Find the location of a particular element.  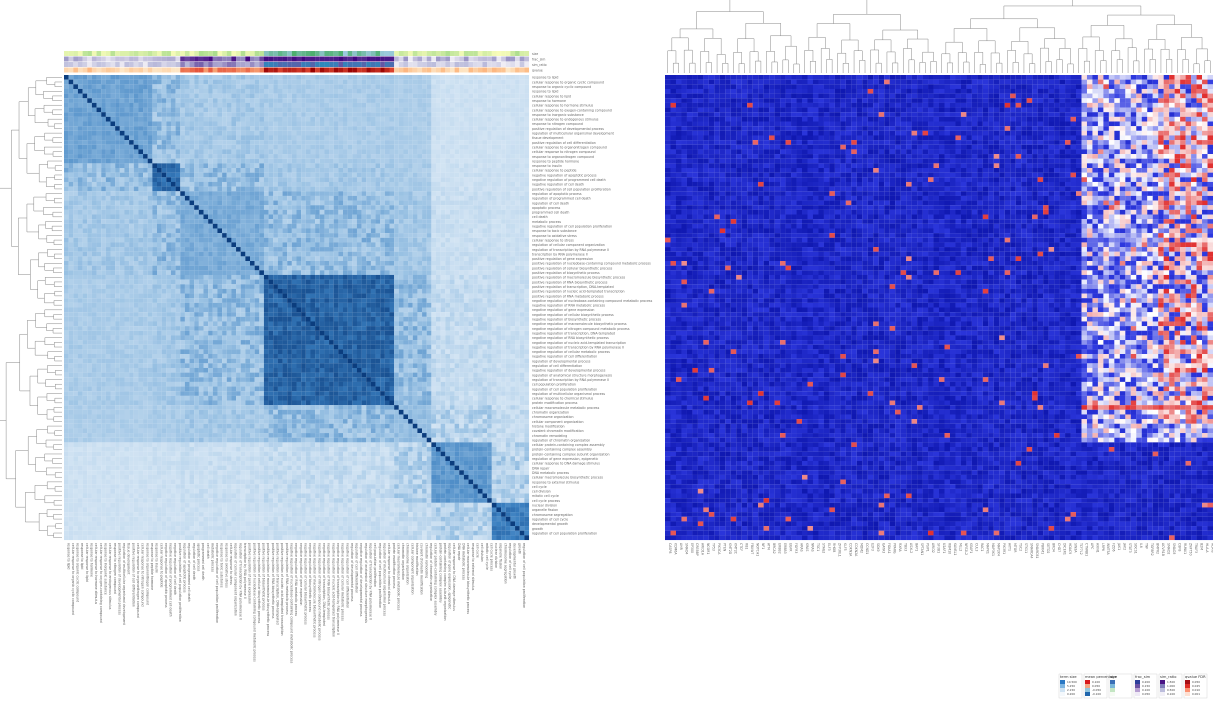

row-dendrogram-branch is located at coordinates (57, 214).